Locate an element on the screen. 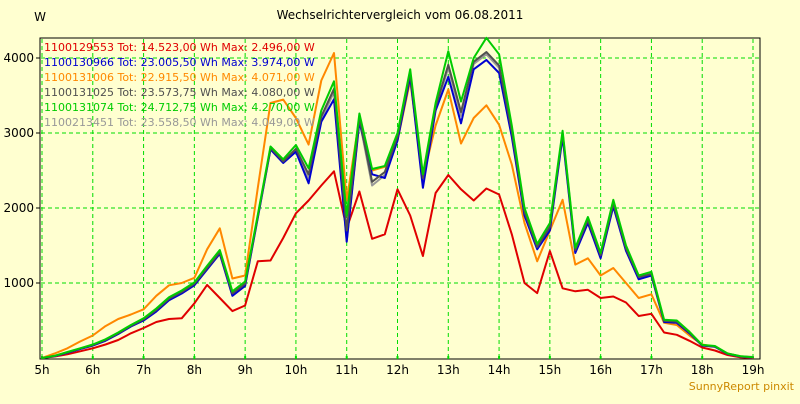 This screenshot has height=404, width=800. x-axis-tick-label: 16h is located at coordinates (600, 370).